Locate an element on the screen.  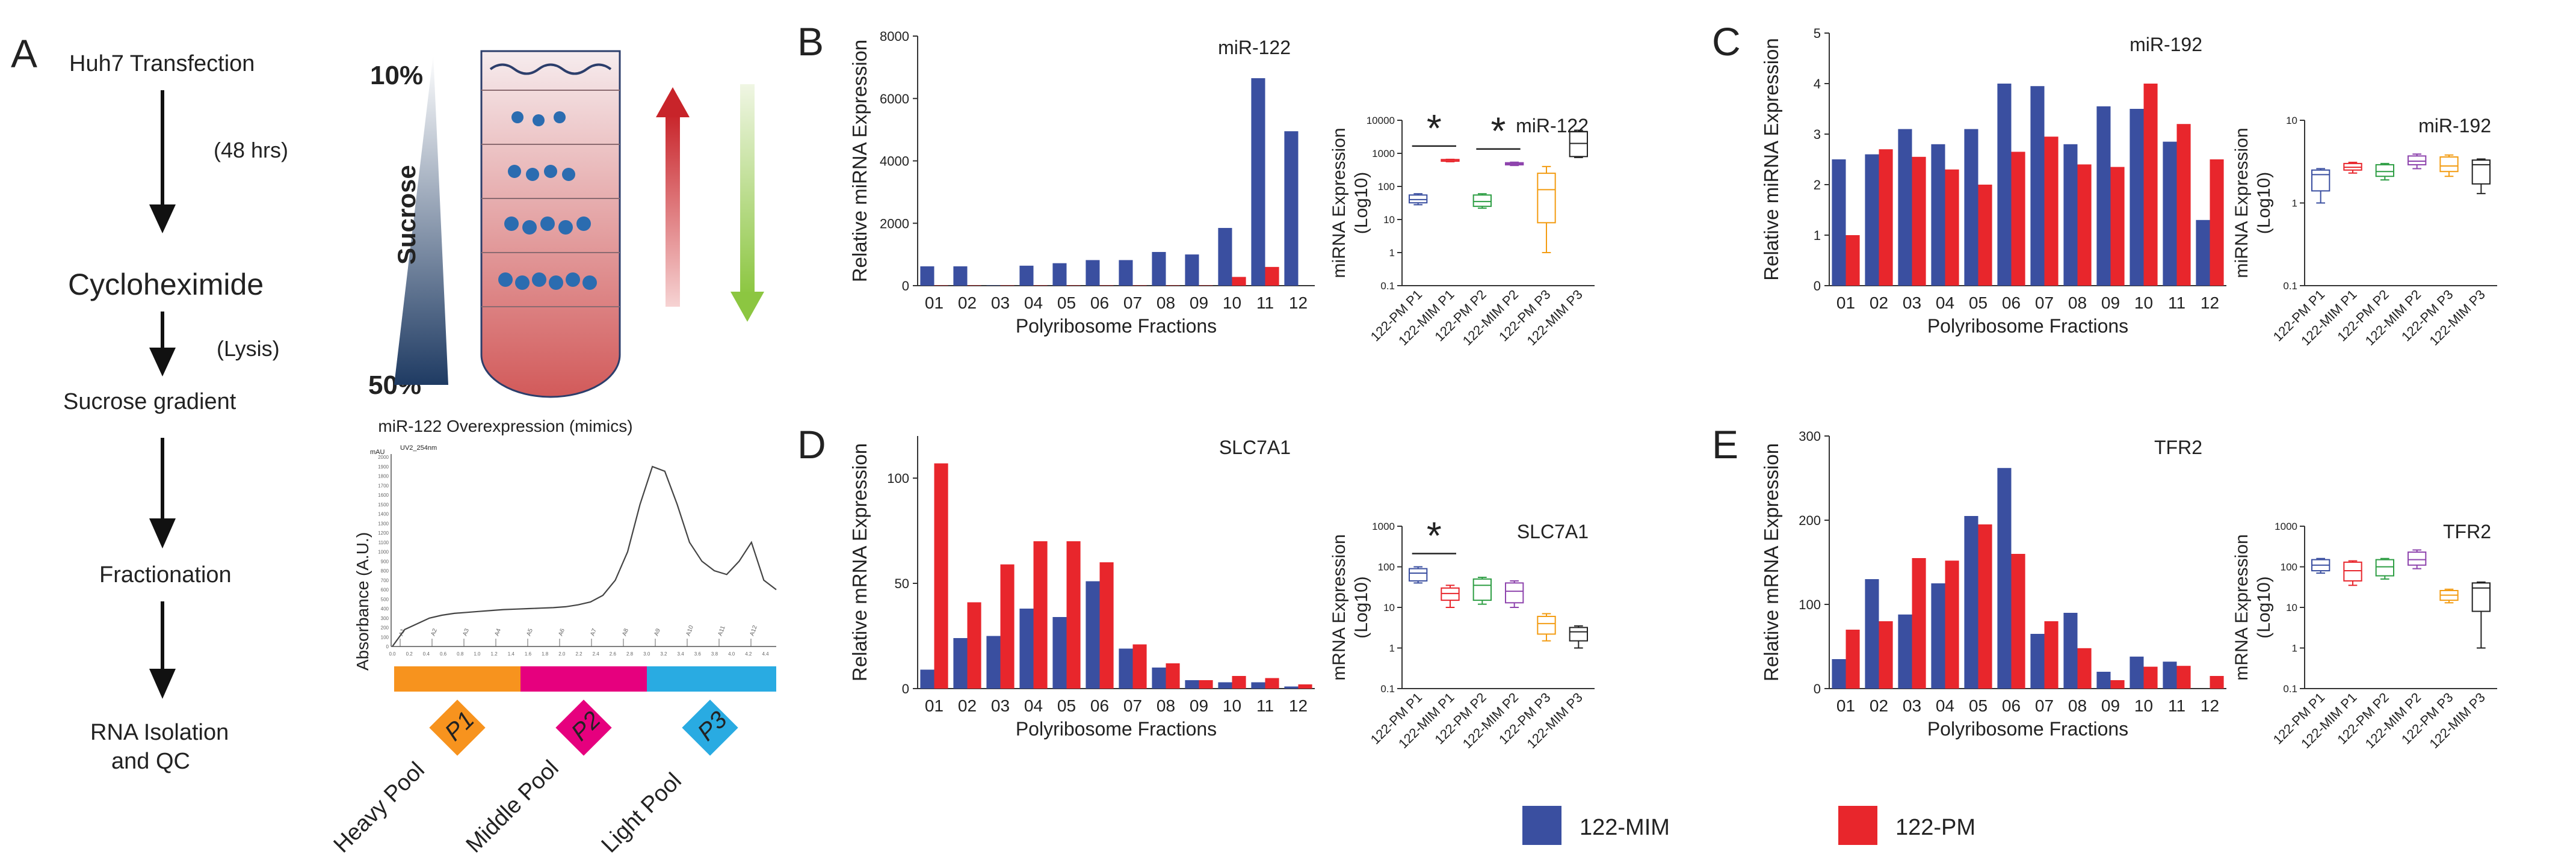
profile-xtick: 0.2 is located at coordinates (409, 654).